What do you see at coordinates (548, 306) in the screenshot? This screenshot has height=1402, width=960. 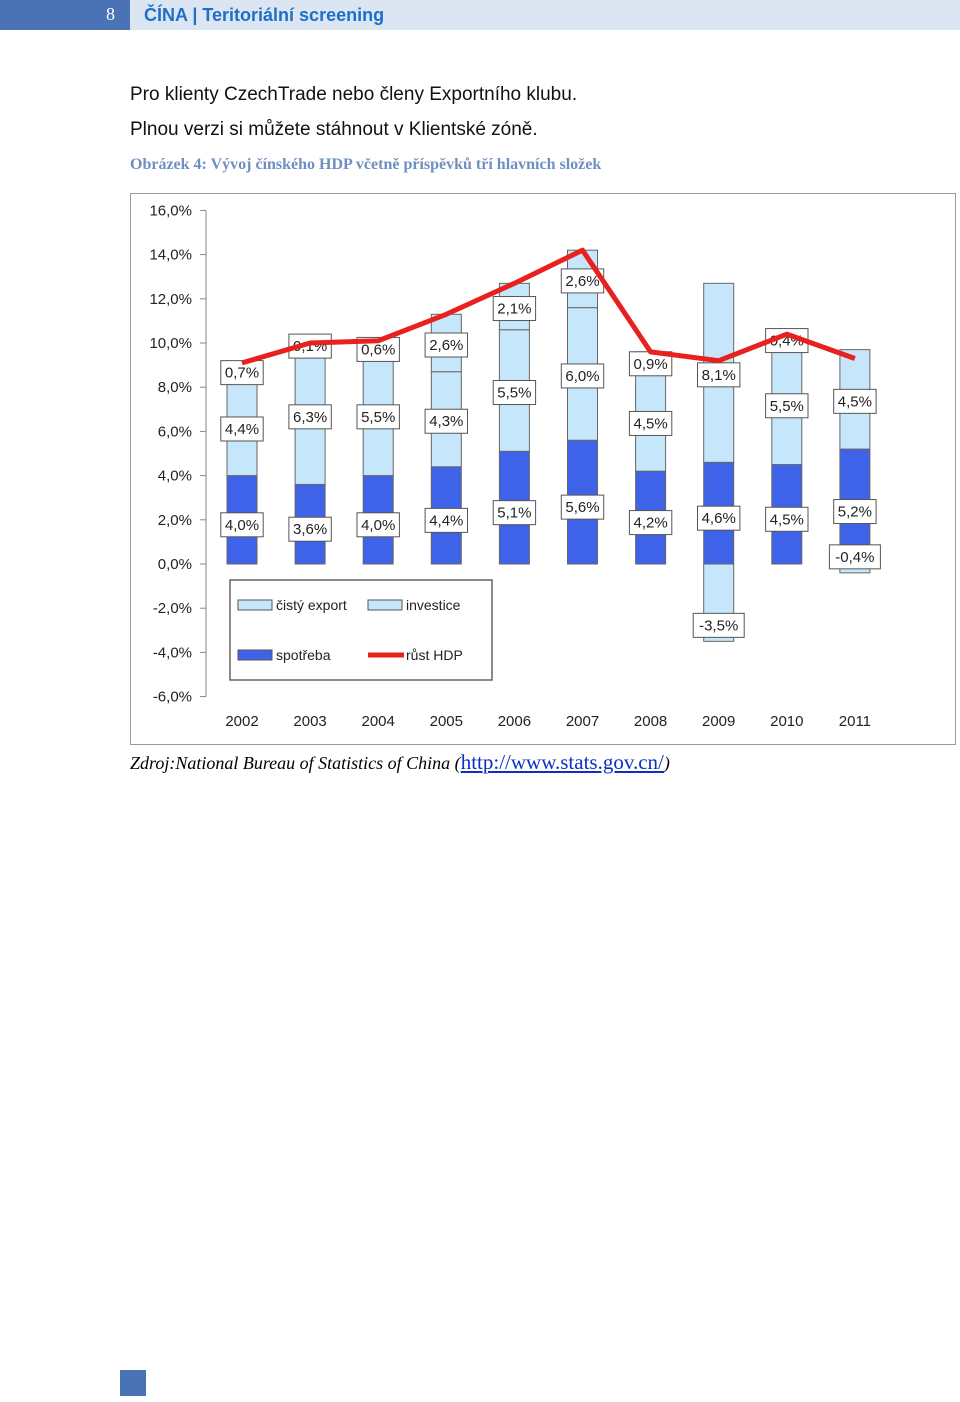 I see `line-rust-hdp` at bounding box center [548, 306].